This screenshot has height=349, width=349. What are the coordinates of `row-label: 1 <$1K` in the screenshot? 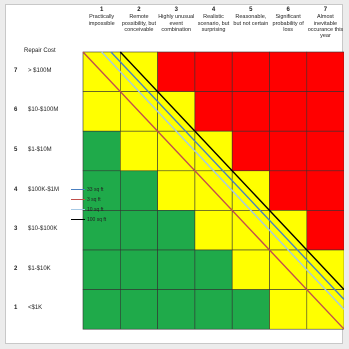 It's located at (28, 308).